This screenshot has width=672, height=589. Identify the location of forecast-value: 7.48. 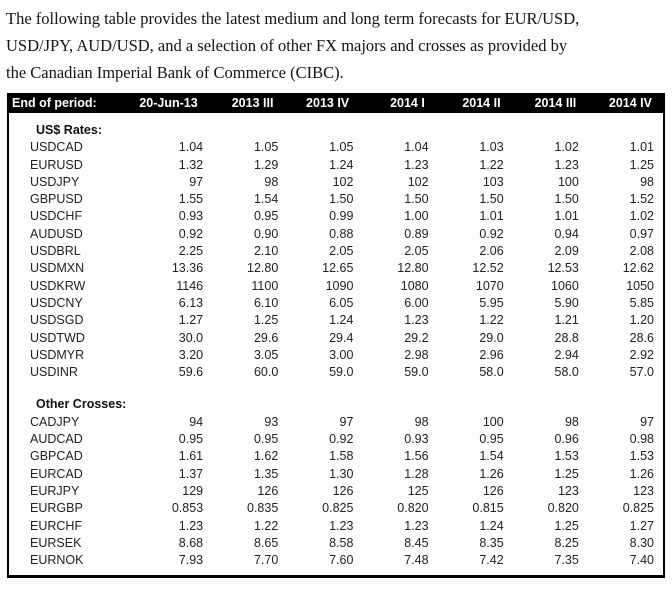
(416, 560).